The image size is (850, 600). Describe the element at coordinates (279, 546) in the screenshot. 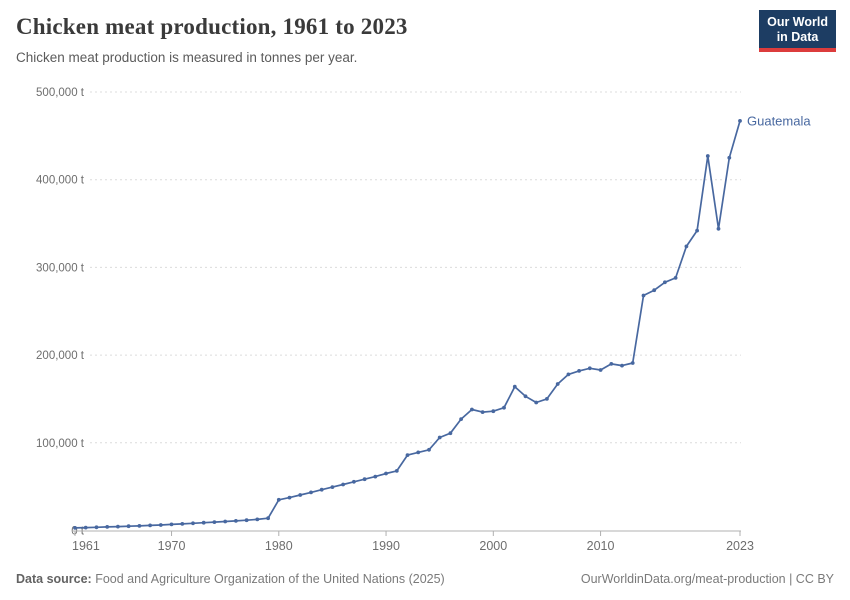

I see `x-axis-tick-label: 1980` at that location.